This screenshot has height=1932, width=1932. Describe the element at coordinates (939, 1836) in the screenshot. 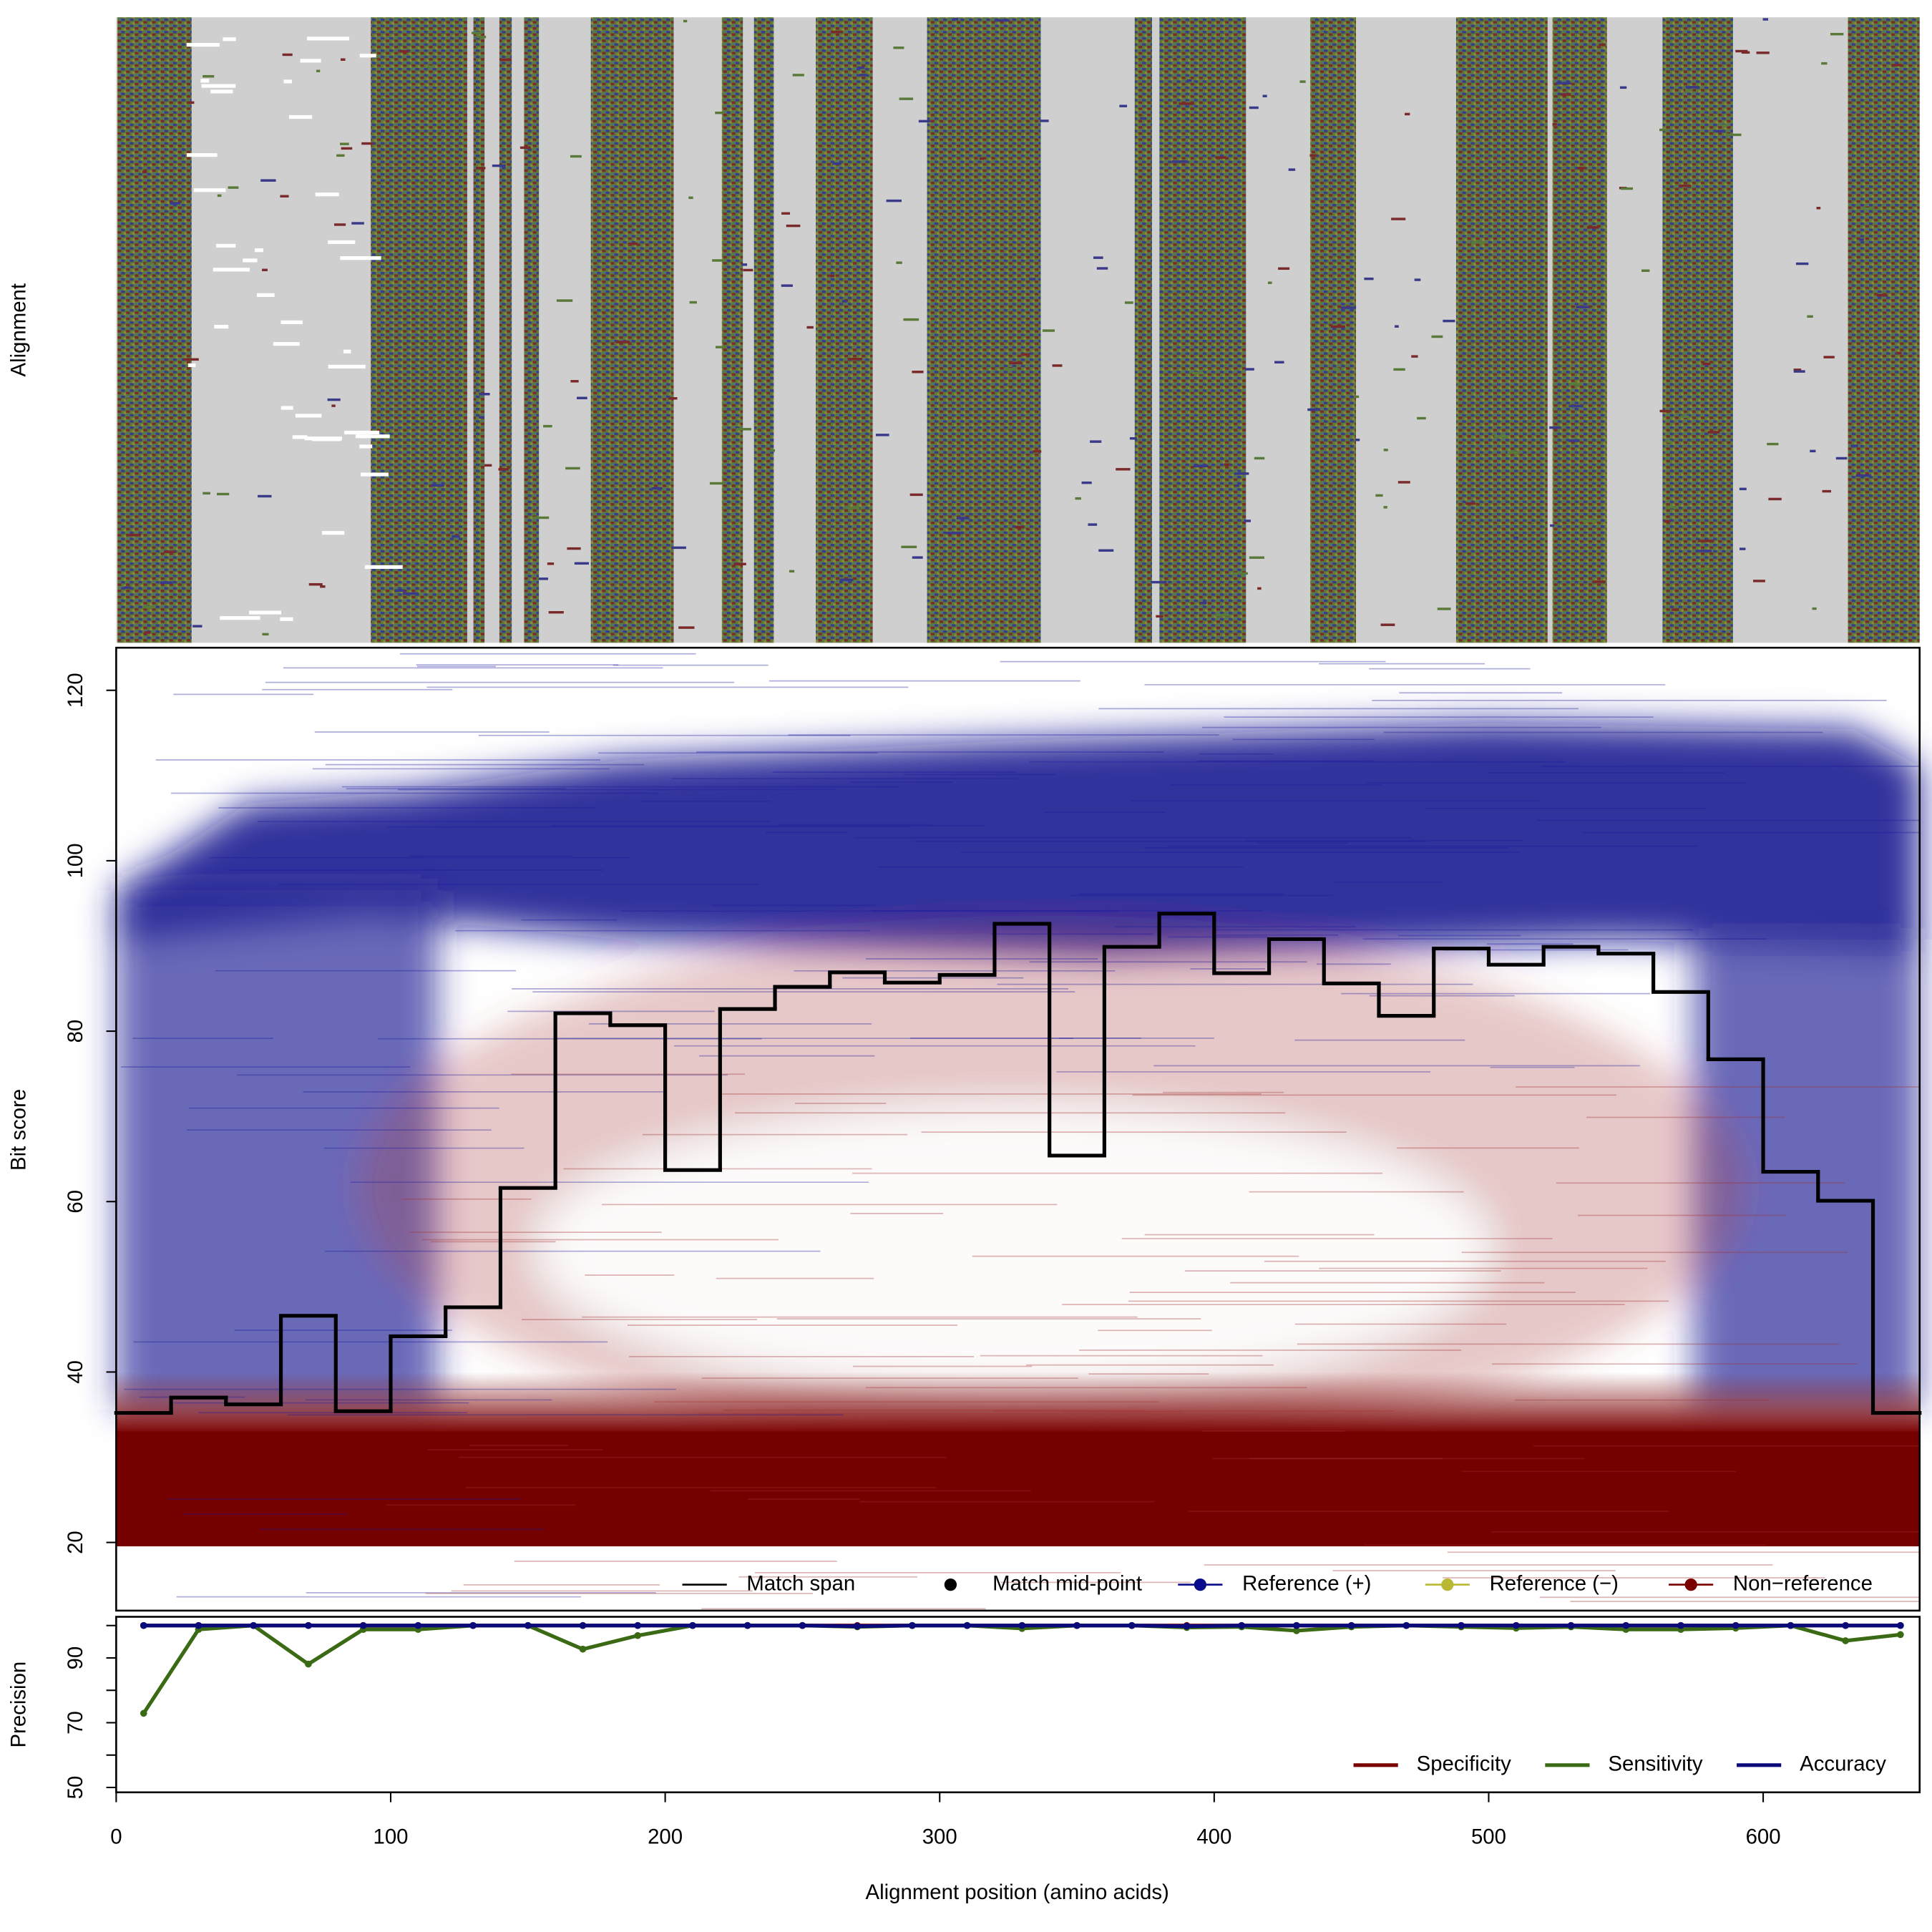

I see `x-tick-label: 300` at that location.